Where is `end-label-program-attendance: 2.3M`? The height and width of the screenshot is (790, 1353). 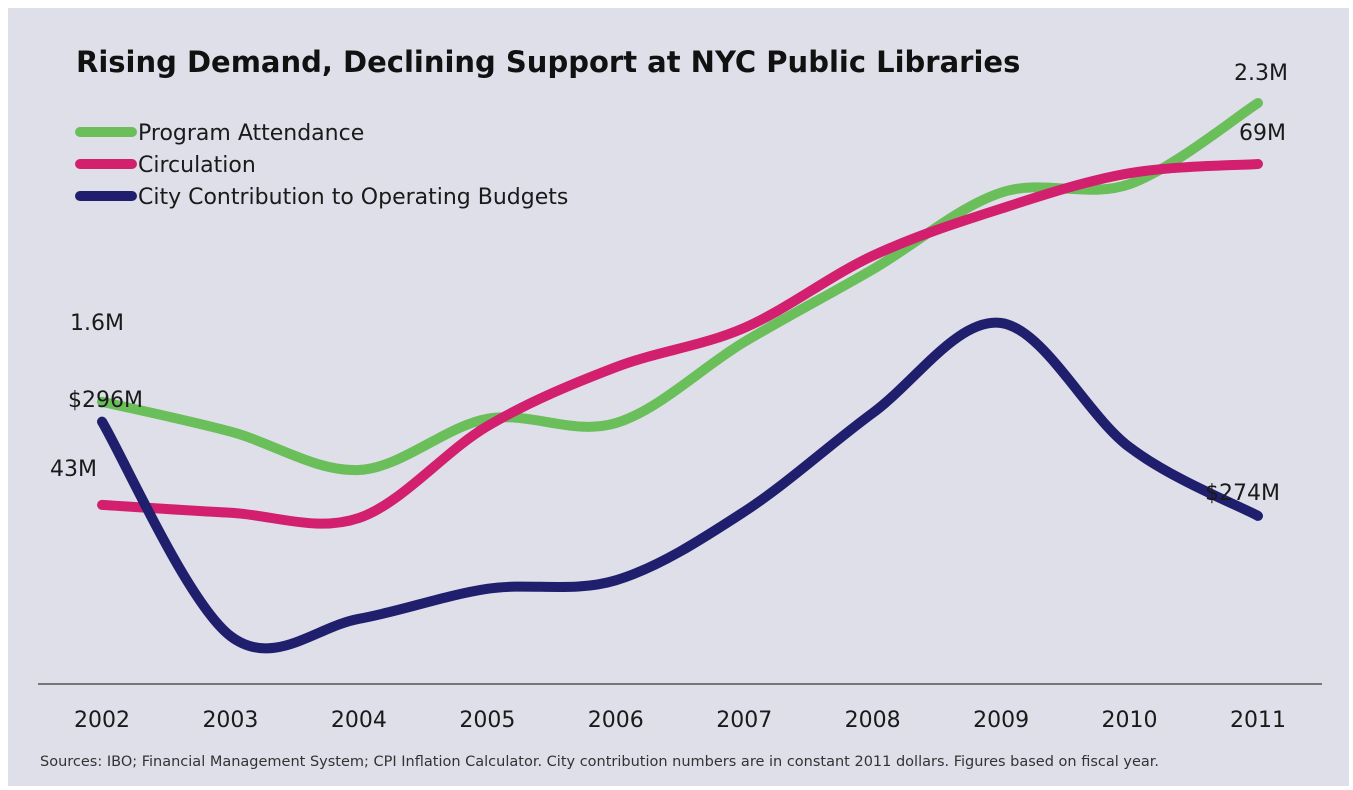
end-label-program-attendance: 2.3M is located at coordinates (1261, 73).